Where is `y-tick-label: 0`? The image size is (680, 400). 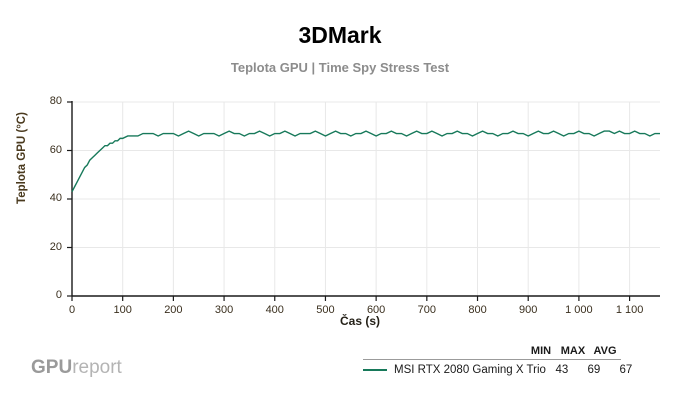
y-tick-label: 0 is located at coordinates (58, 295).